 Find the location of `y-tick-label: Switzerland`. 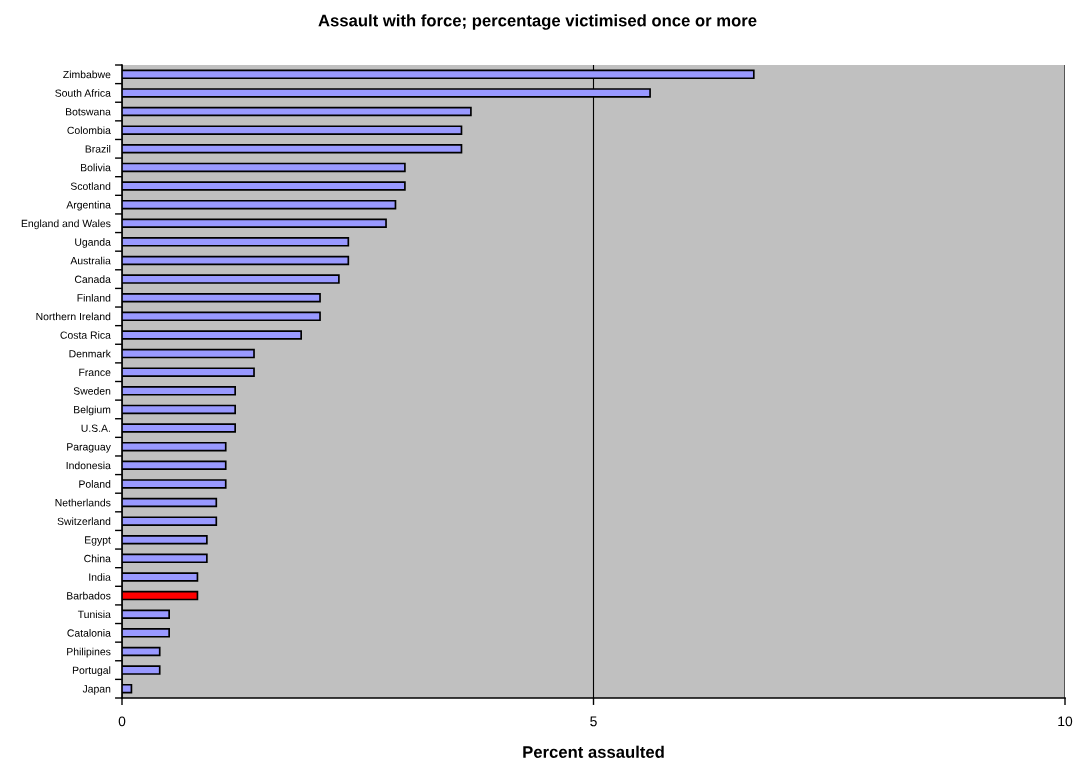

y-tick-label: Switzerland is located at coordinates (84, 521).